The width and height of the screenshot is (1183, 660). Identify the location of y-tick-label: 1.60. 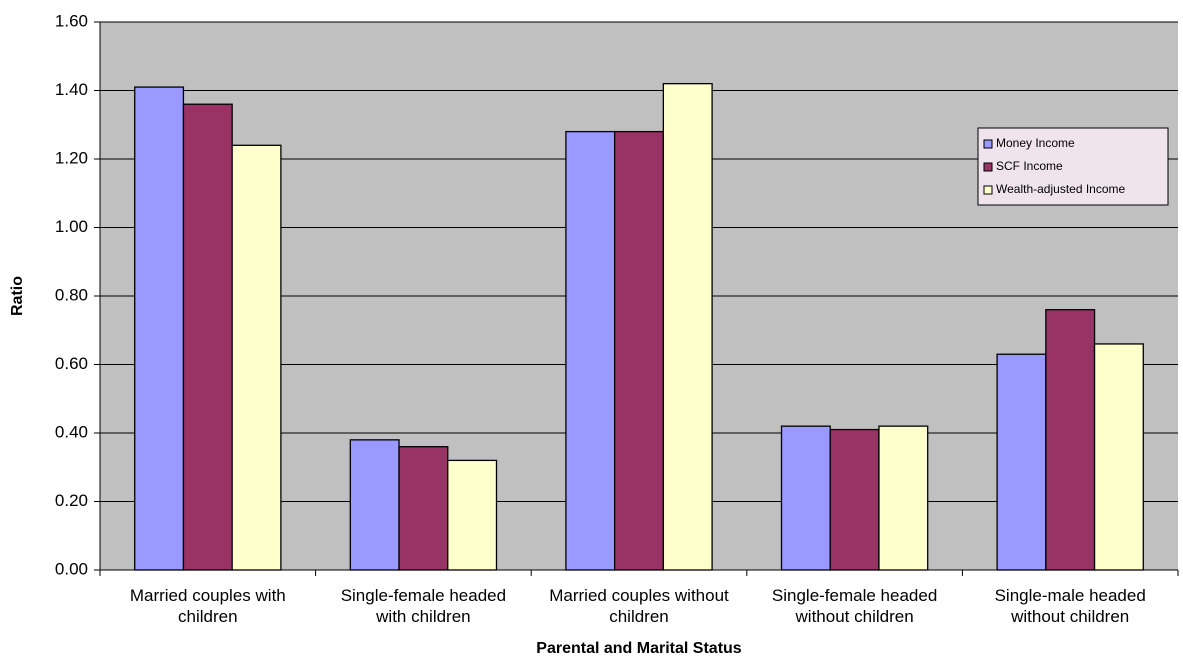
(71, 20).